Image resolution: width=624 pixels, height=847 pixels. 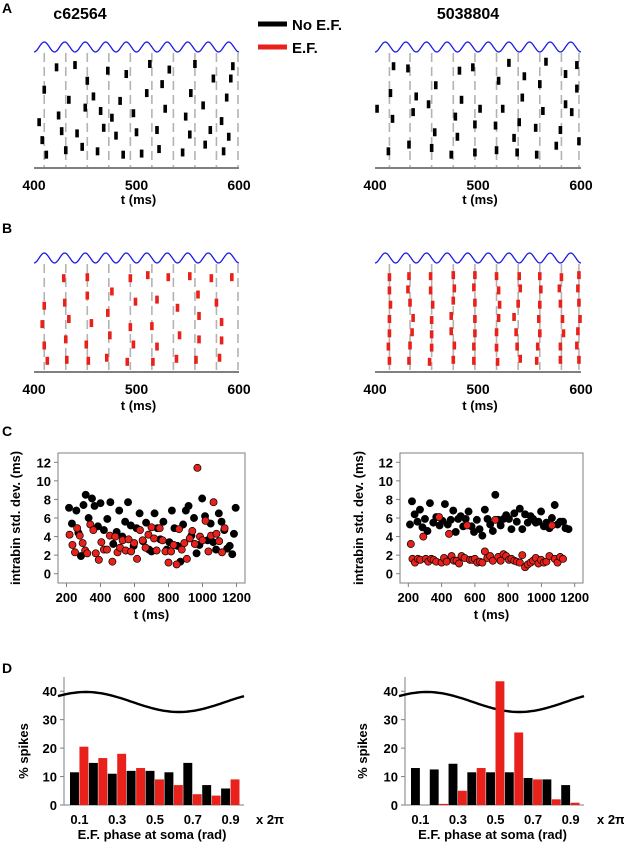 What do you see at coordinates (47, 574) in the screenshot?
I see `y-tick-label: 0` at bounding box center [47, 574].